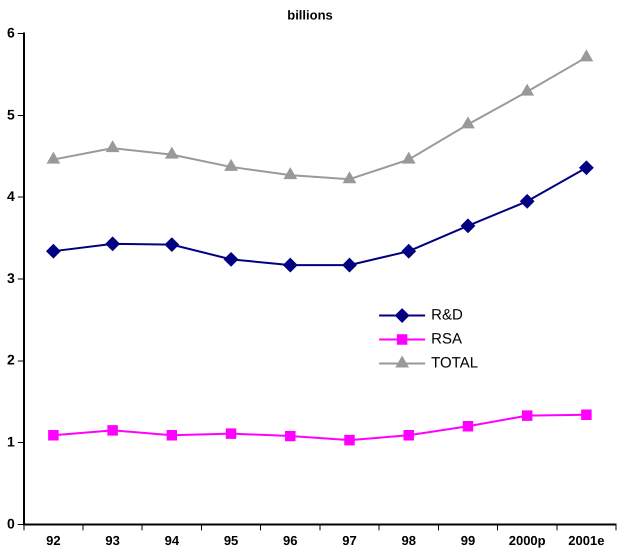 The width and height of the screenshot is (626, 556). Describe the element at coordinates (112, 540) in the screenshot. I see `x-tick-label: 93` at that location.